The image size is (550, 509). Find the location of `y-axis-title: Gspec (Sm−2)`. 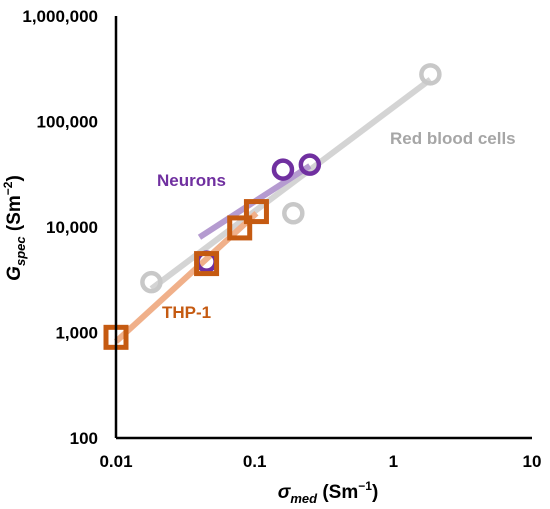

y-axis-title: Gspec (Sm−2) is located at coordinates (14, 228).